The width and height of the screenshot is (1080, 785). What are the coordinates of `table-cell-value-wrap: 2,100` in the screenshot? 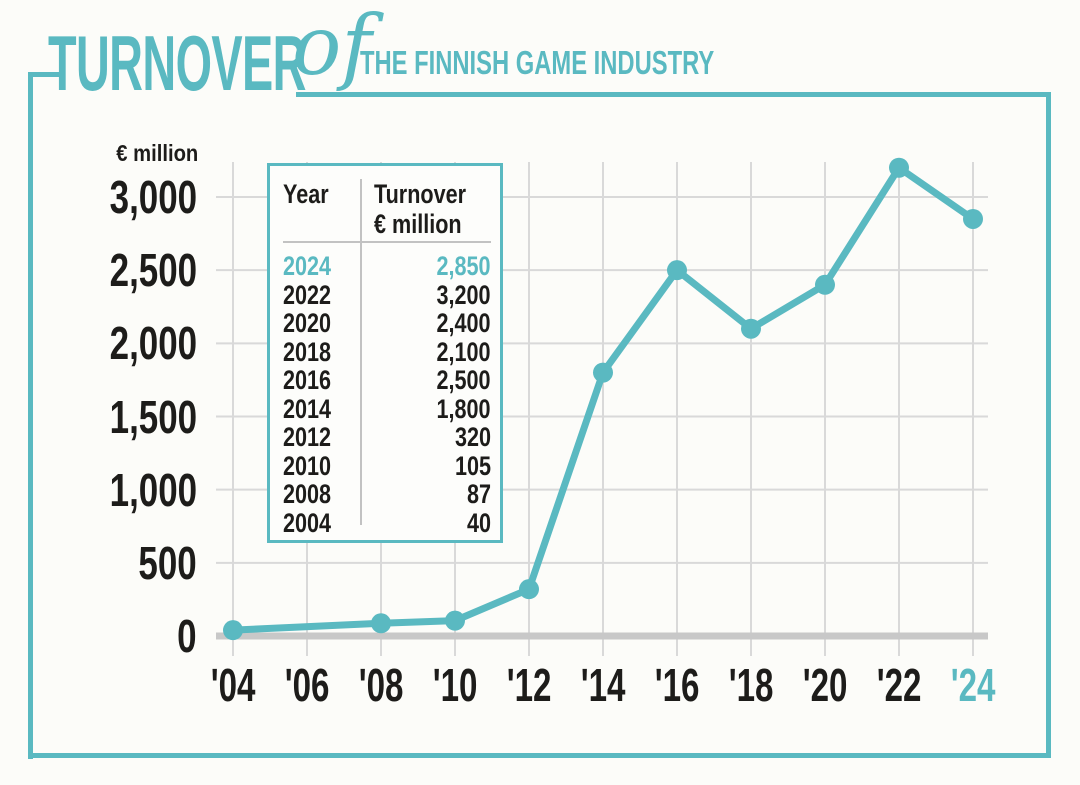 It's located at (457, 351).